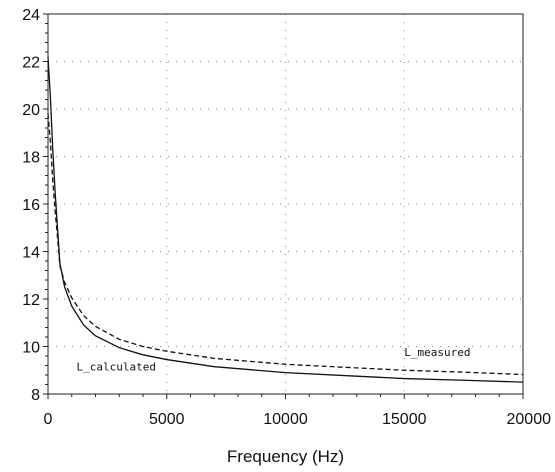 Image resolution: width=555 pixels, height=472 pixels. I want to click on y-tick-label: 14, so click(31, 253).